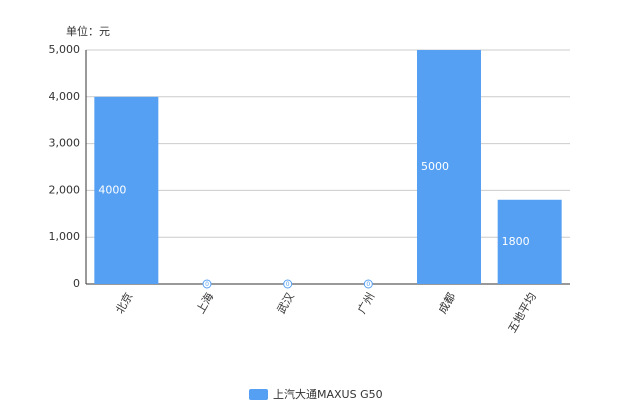 This screenshot has width=620, height=413. Describe the element at coordinates (76, 283) in the screenshot. I see `y-tick-label: 0` at that location.